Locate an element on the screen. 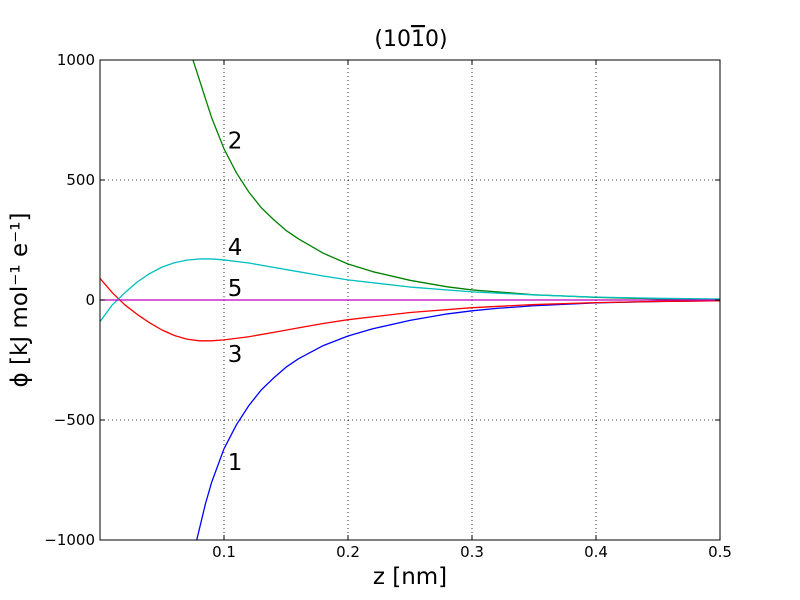  curve-label-4: 4 is located at coordinates (235, 248).